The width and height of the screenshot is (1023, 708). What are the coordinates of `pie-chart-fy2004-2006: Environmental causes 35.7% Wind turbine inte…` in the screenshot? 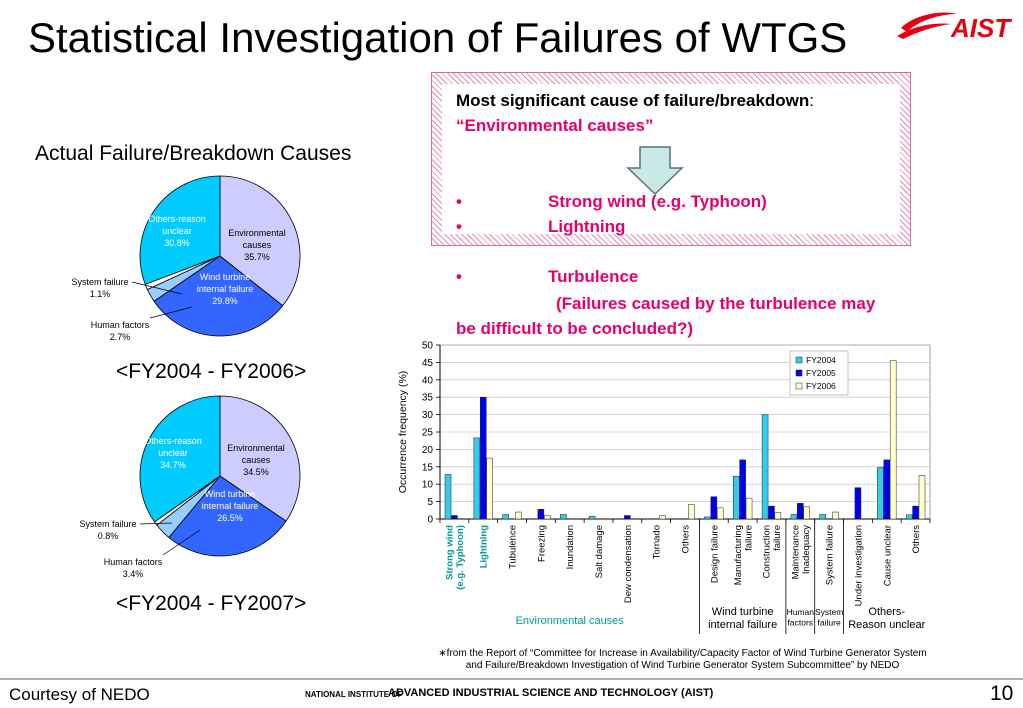 It's located at (186, 258).